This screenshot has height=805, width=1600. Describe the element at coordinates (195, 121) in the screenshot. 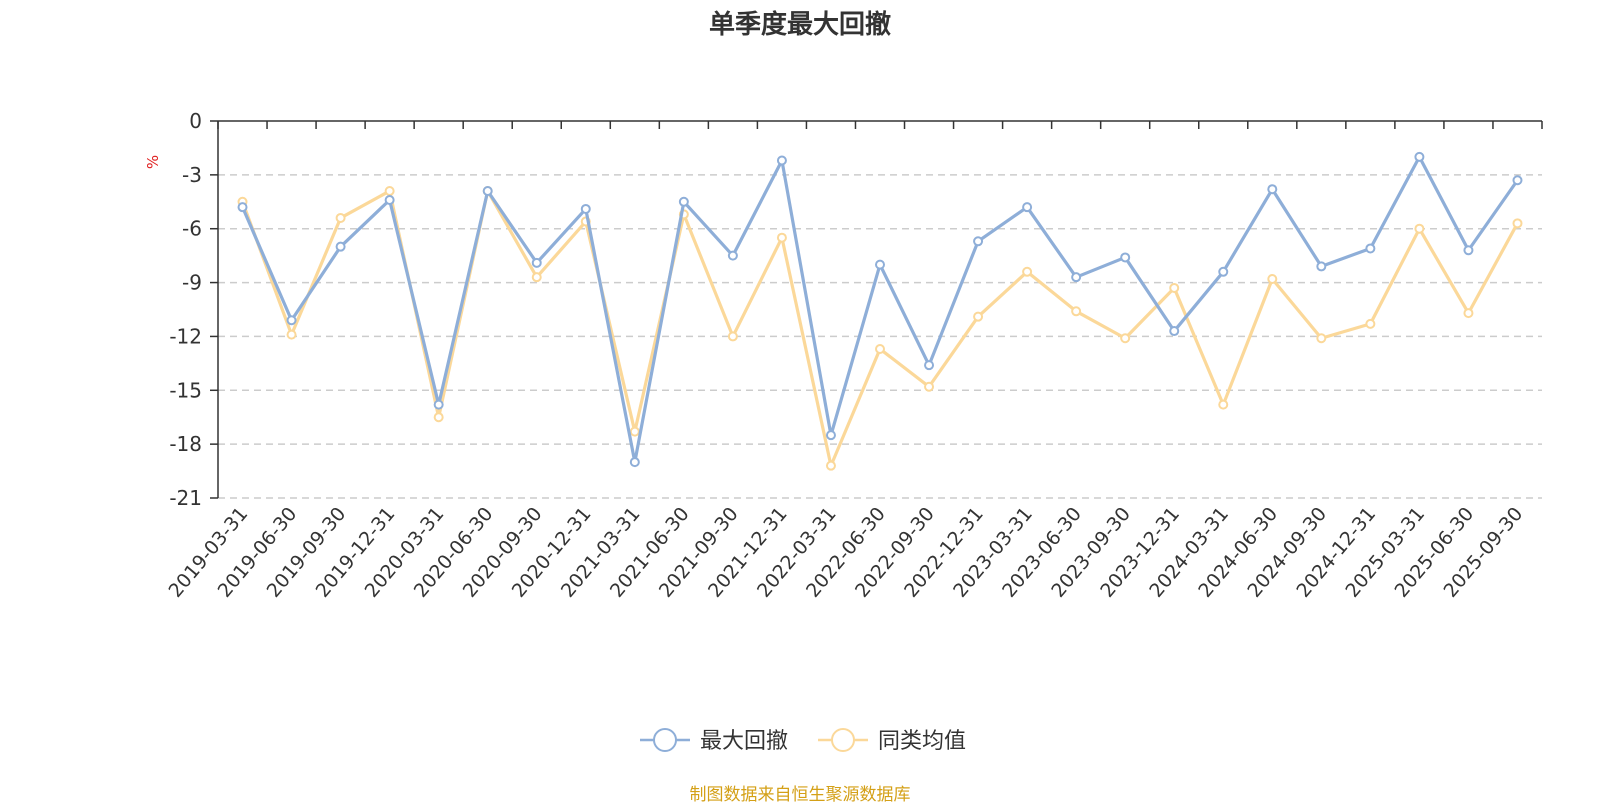

I see `y-tick-label: 0` at that location.